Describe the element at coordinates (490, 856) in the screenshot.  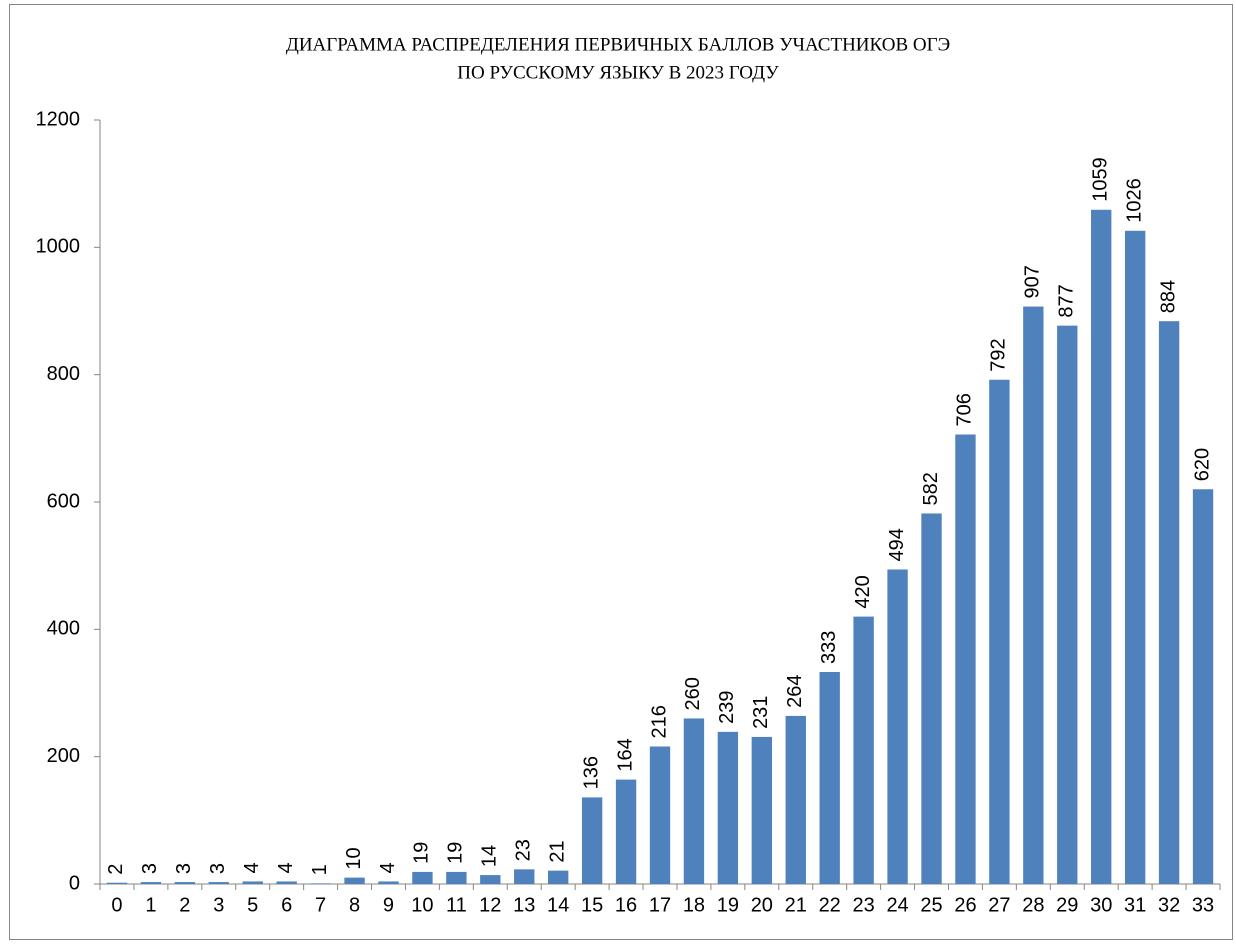
I see `data-label: 14` at that location.